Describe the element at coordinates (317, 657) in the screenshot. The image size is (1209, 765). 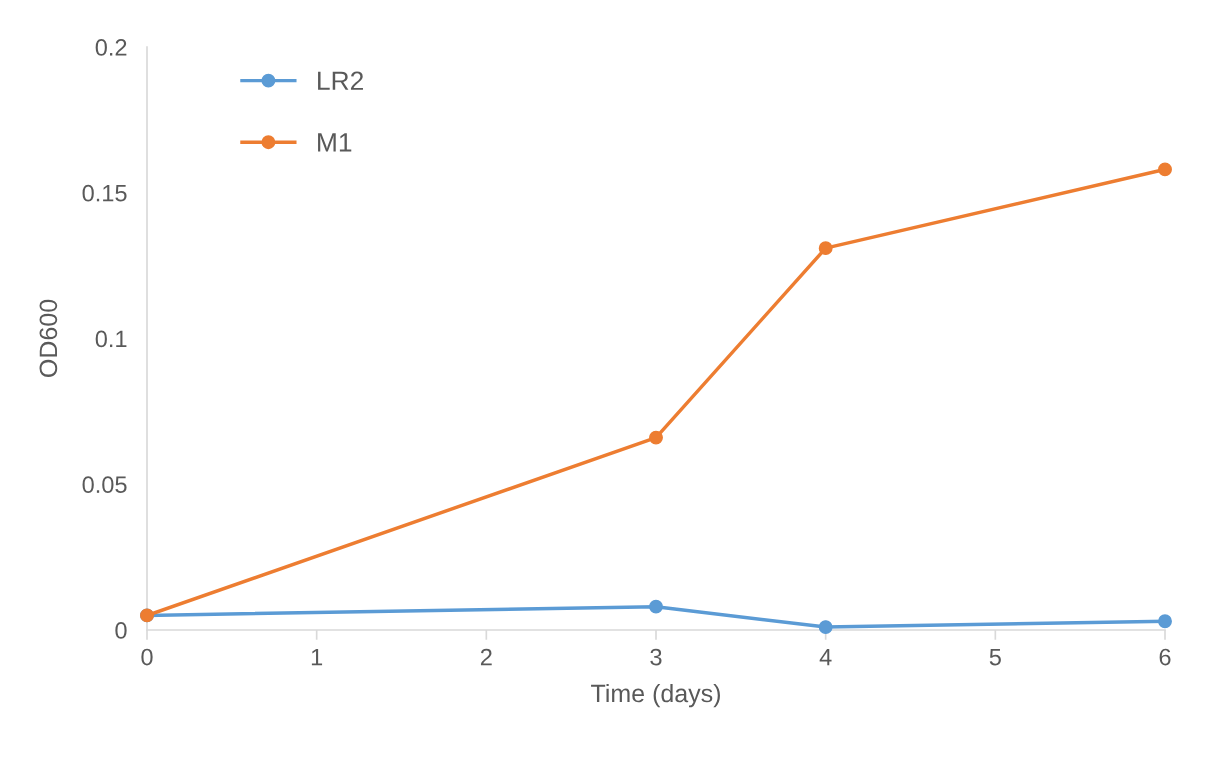
I see `x-tick-label: 1` at that location.